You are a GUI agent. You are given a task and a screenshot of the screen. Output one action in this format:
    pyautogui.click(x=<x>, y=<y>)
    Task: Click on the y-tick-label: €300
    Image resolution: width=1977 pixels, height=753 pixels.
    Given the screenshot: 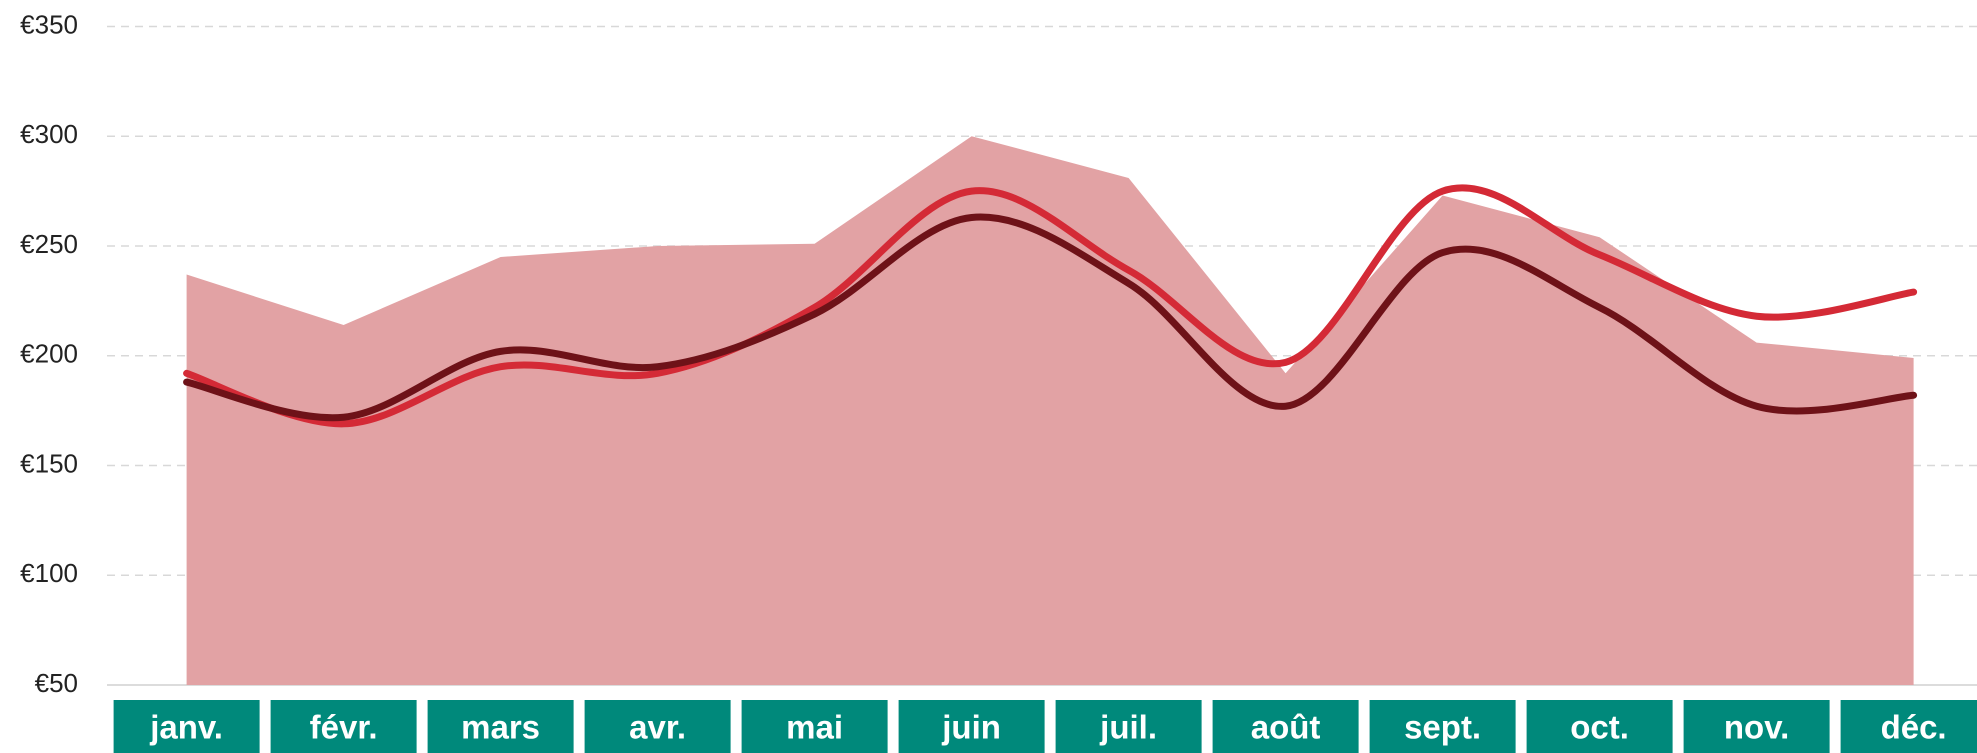 What is the action you would take?
    pyautogui.click(x=49, y=134)
    